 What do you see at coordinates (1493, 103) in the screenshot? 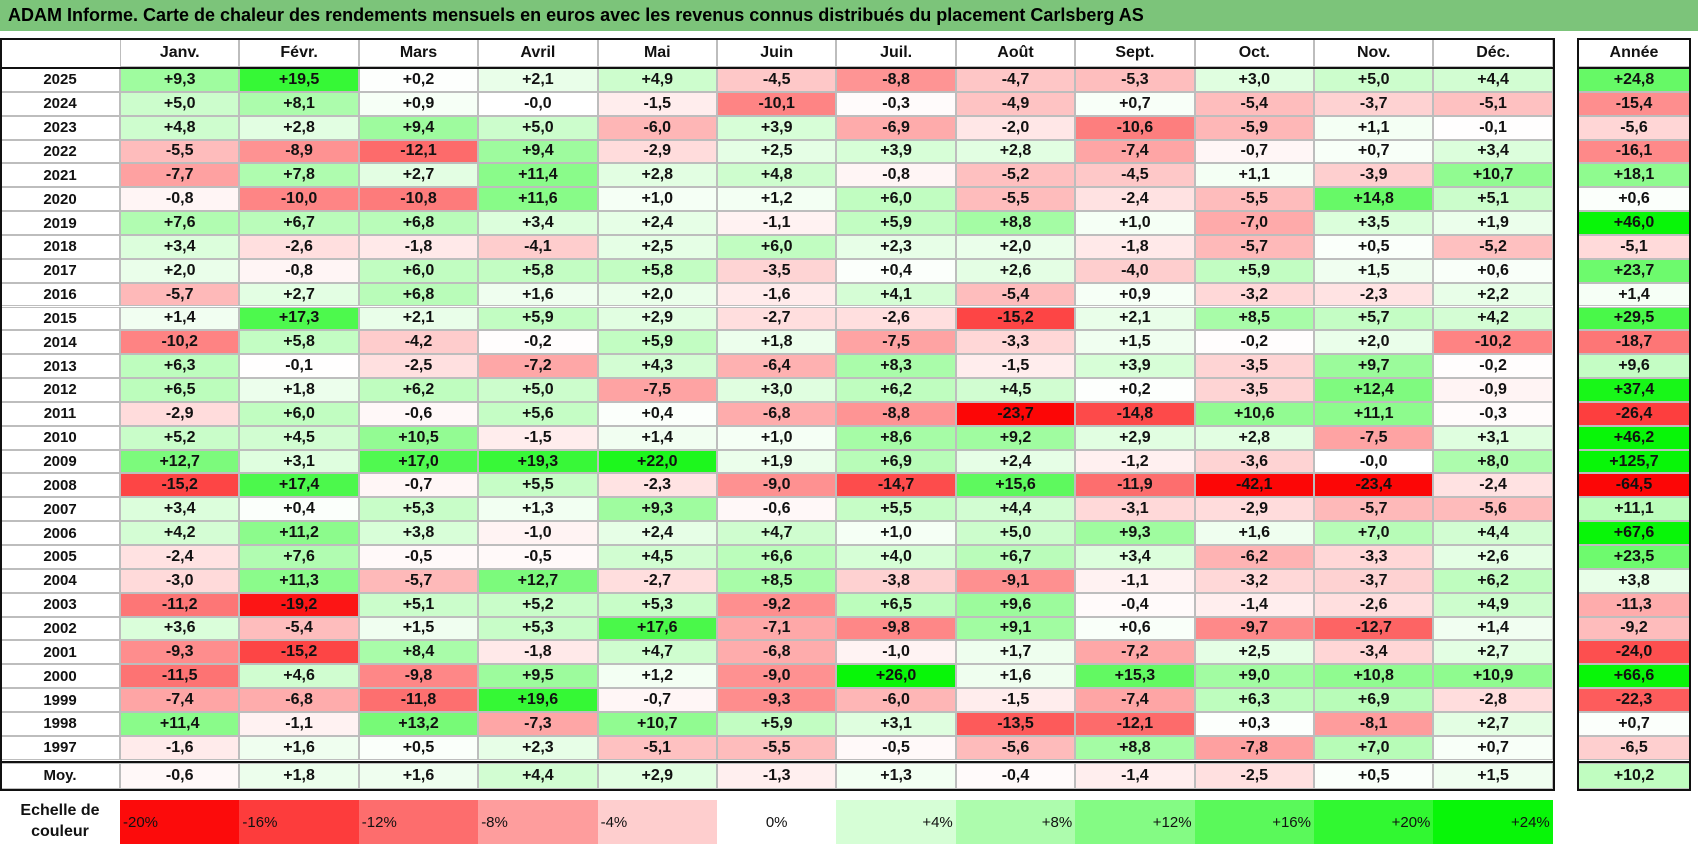
I see `heatmap-cell: -5,1` at bounding box center [1493, 103].